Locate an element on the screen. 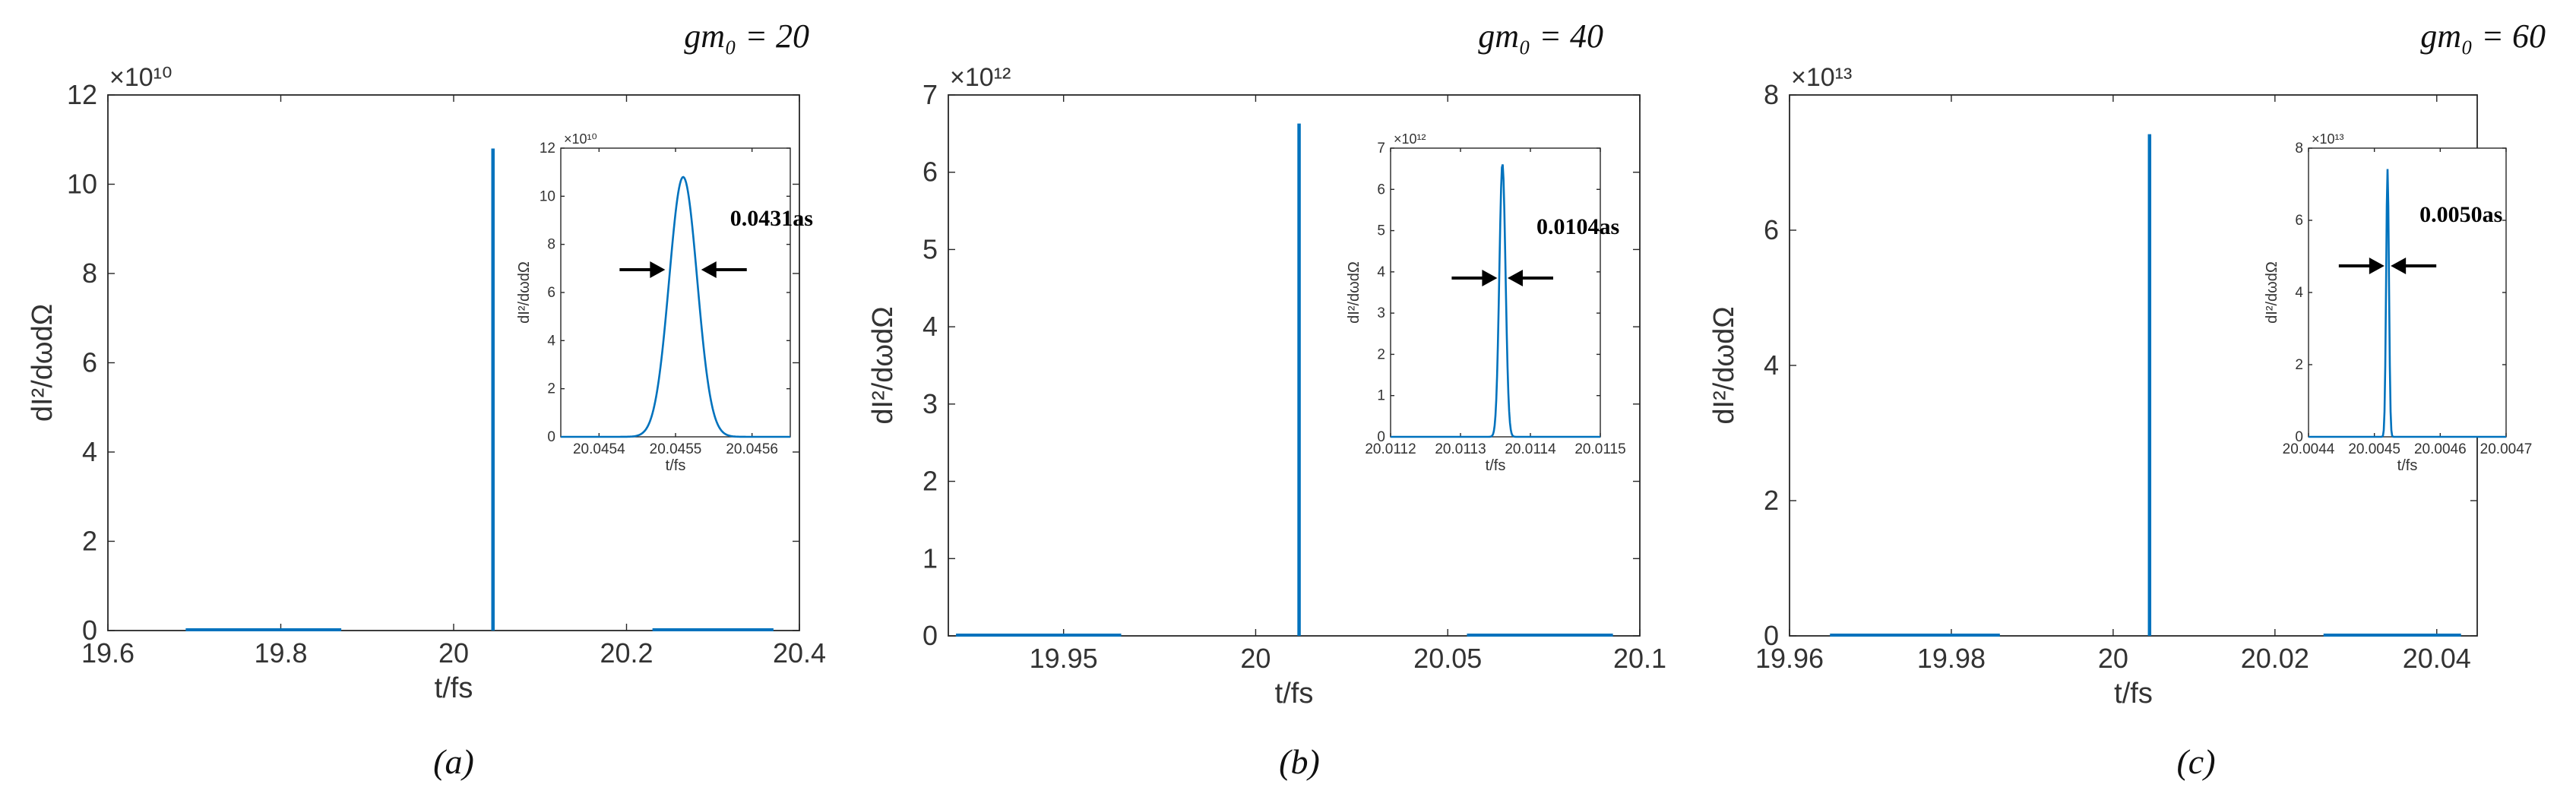 This screenshot has height=803, width=2576. panel-caption: (b) is located at coordinates (1299, 761).